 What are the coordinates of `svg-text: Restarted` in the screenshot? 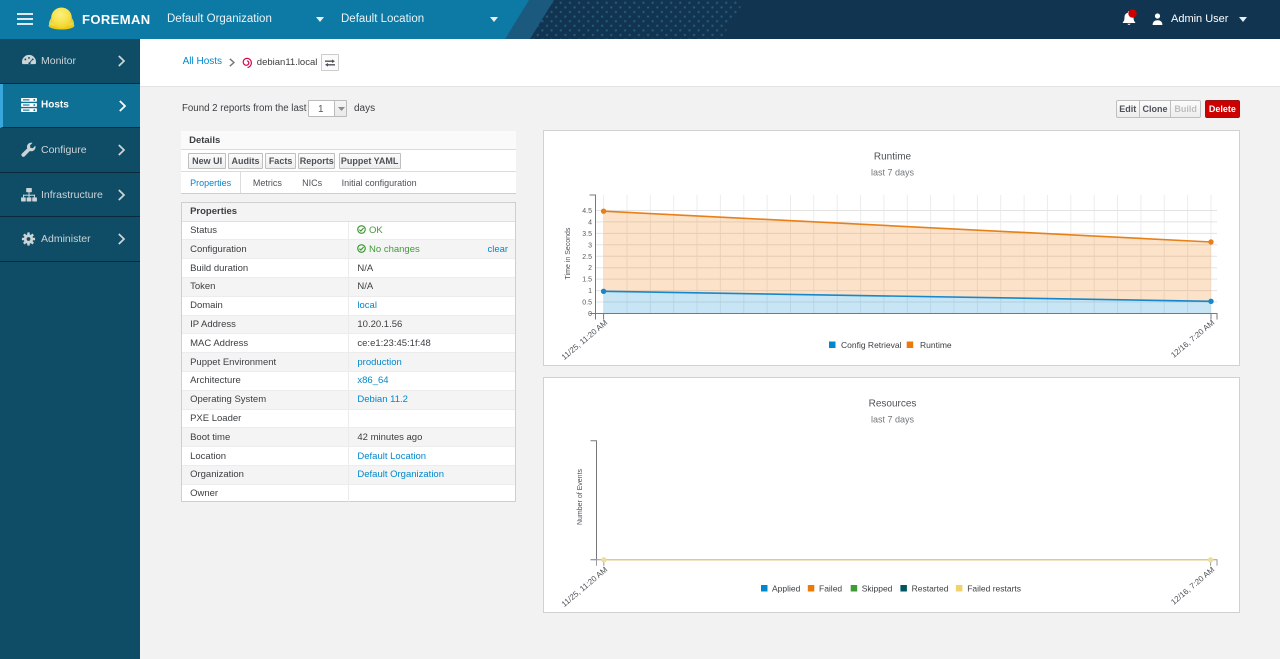 It's located at (930, 589).